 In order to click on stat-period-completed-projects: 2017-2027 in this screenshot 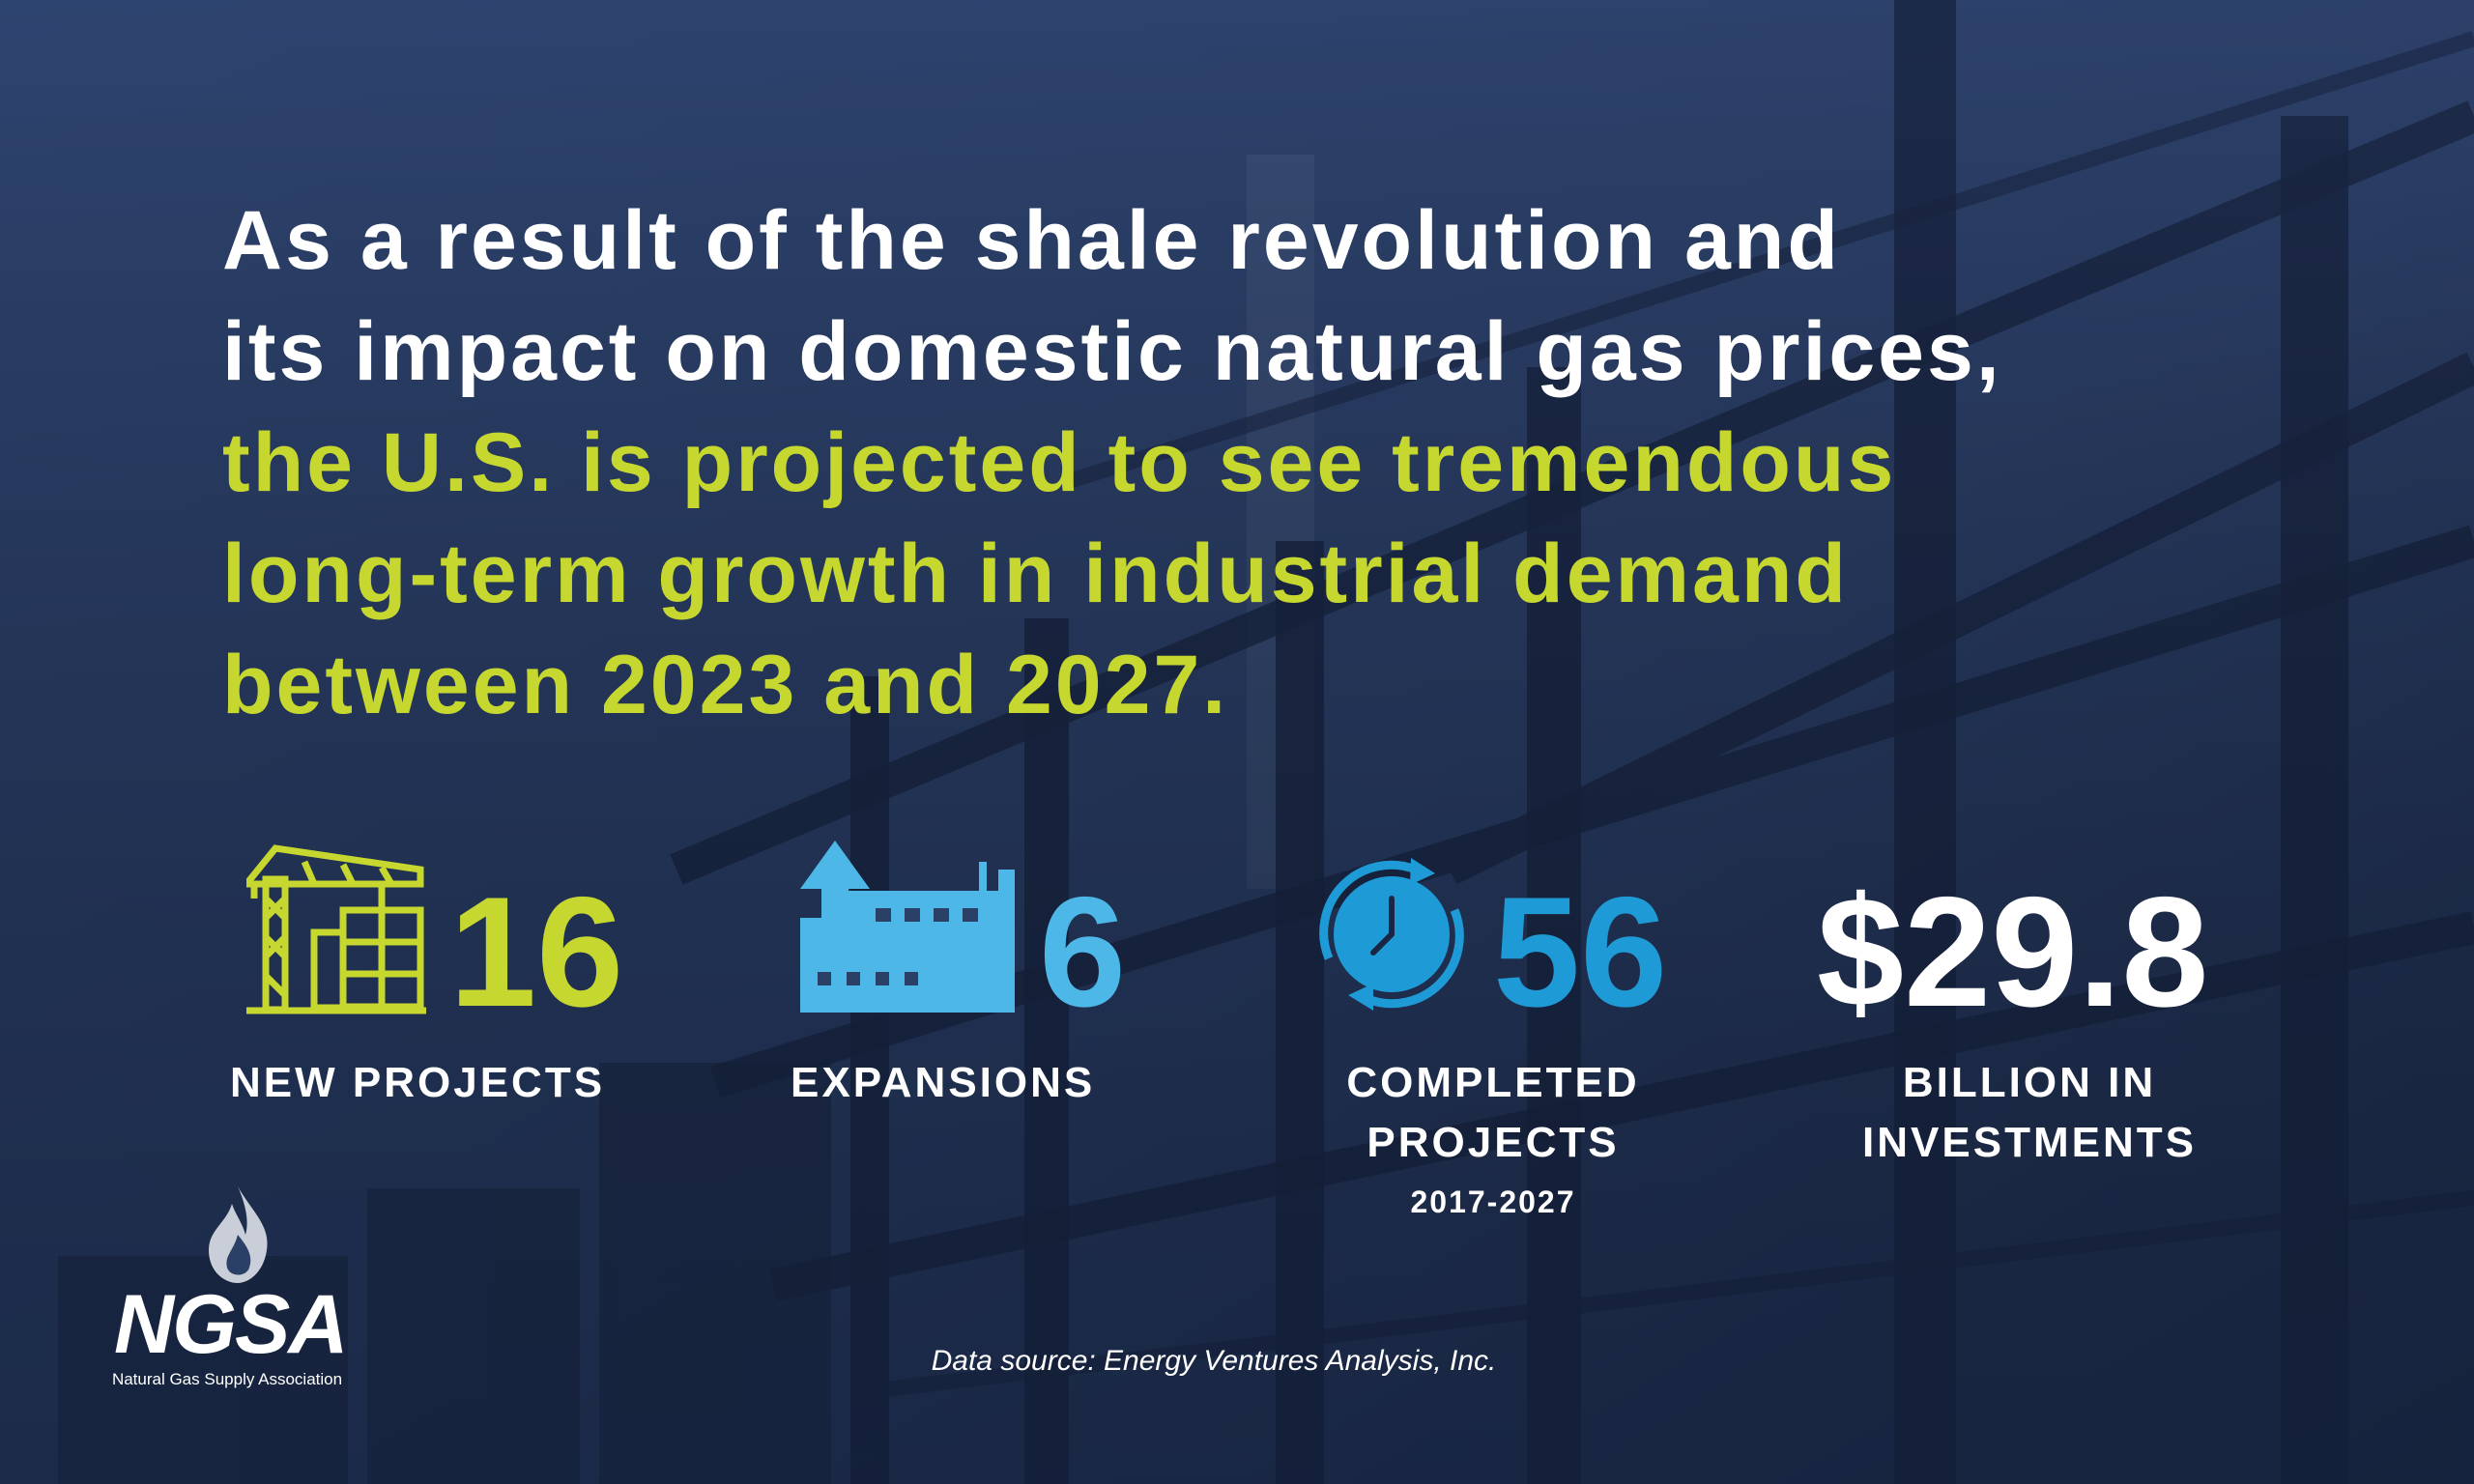, I will do `click(1493, 1201)`.